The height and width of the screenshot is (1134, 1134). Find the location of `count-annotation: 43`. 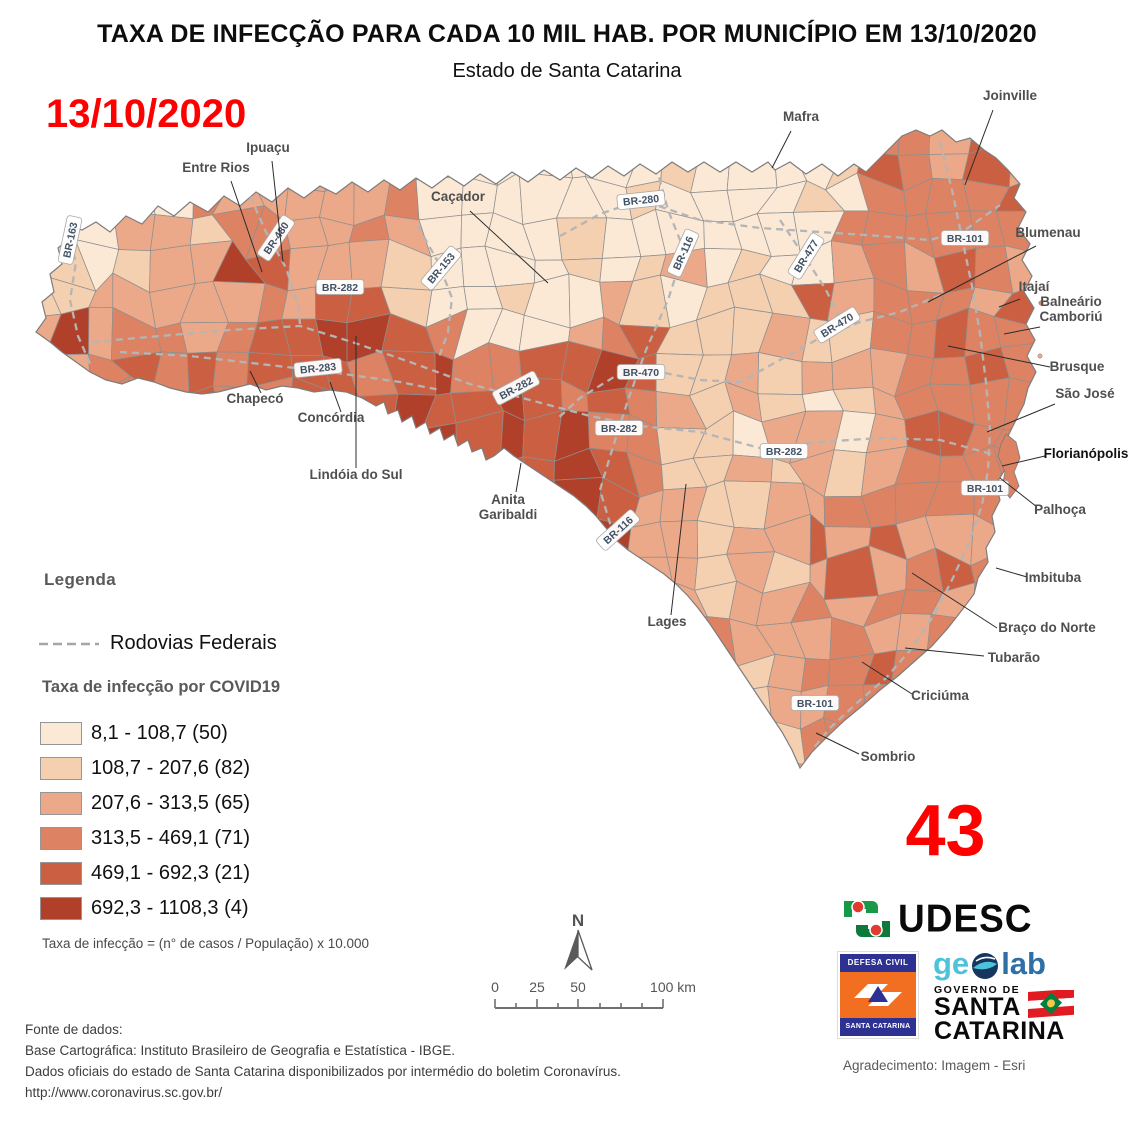

count-annotation: 43 is located at coordinates (945, 831).